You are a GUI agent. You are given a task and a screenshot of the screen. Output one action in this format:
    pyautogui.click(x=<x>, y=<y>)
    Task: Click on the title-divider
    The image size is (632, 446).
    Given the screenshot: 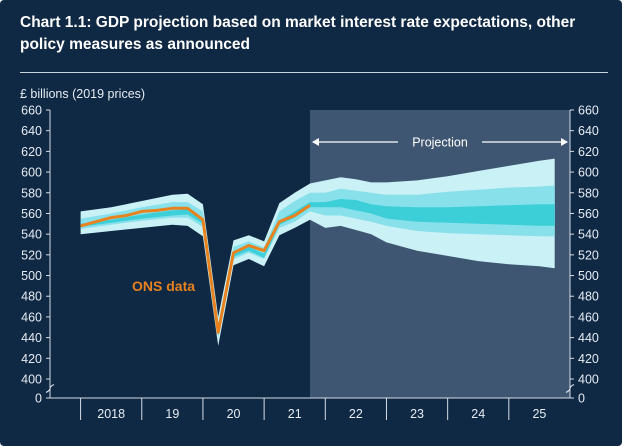 What is the action you would take?
    pyautogui.click(x=314, y=72)
    